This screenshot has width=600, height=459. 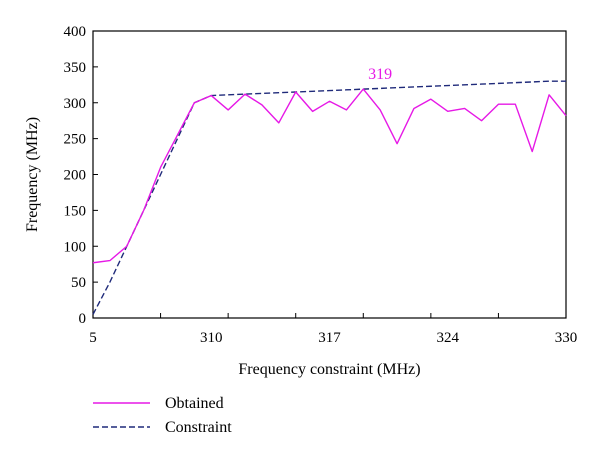 I want to click on x-axis-ticks: 5 310 317 324 330, so click(x=333, y=329).